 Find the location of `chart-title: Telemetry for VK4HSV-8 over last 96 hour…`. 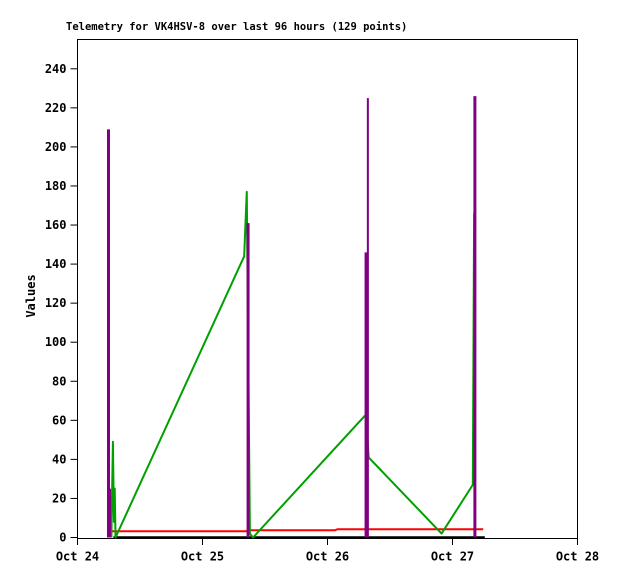

chart-title: Telemetry for VK4HSV-8 over last 96 hour… is located at coordinates (237, 27).